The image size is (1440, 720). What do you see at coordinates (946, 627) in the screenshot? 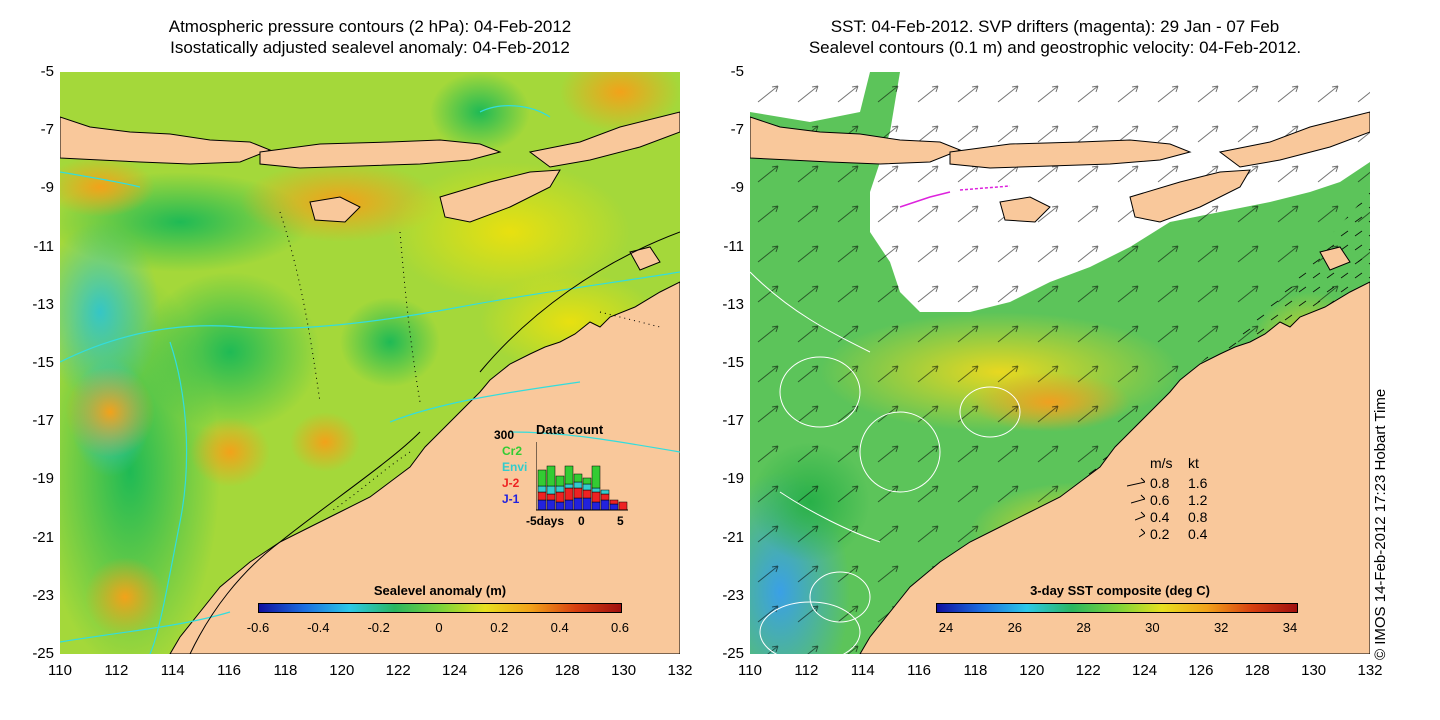
I see `colorbar-tick-label: 24` at bounding box center [946, 627].